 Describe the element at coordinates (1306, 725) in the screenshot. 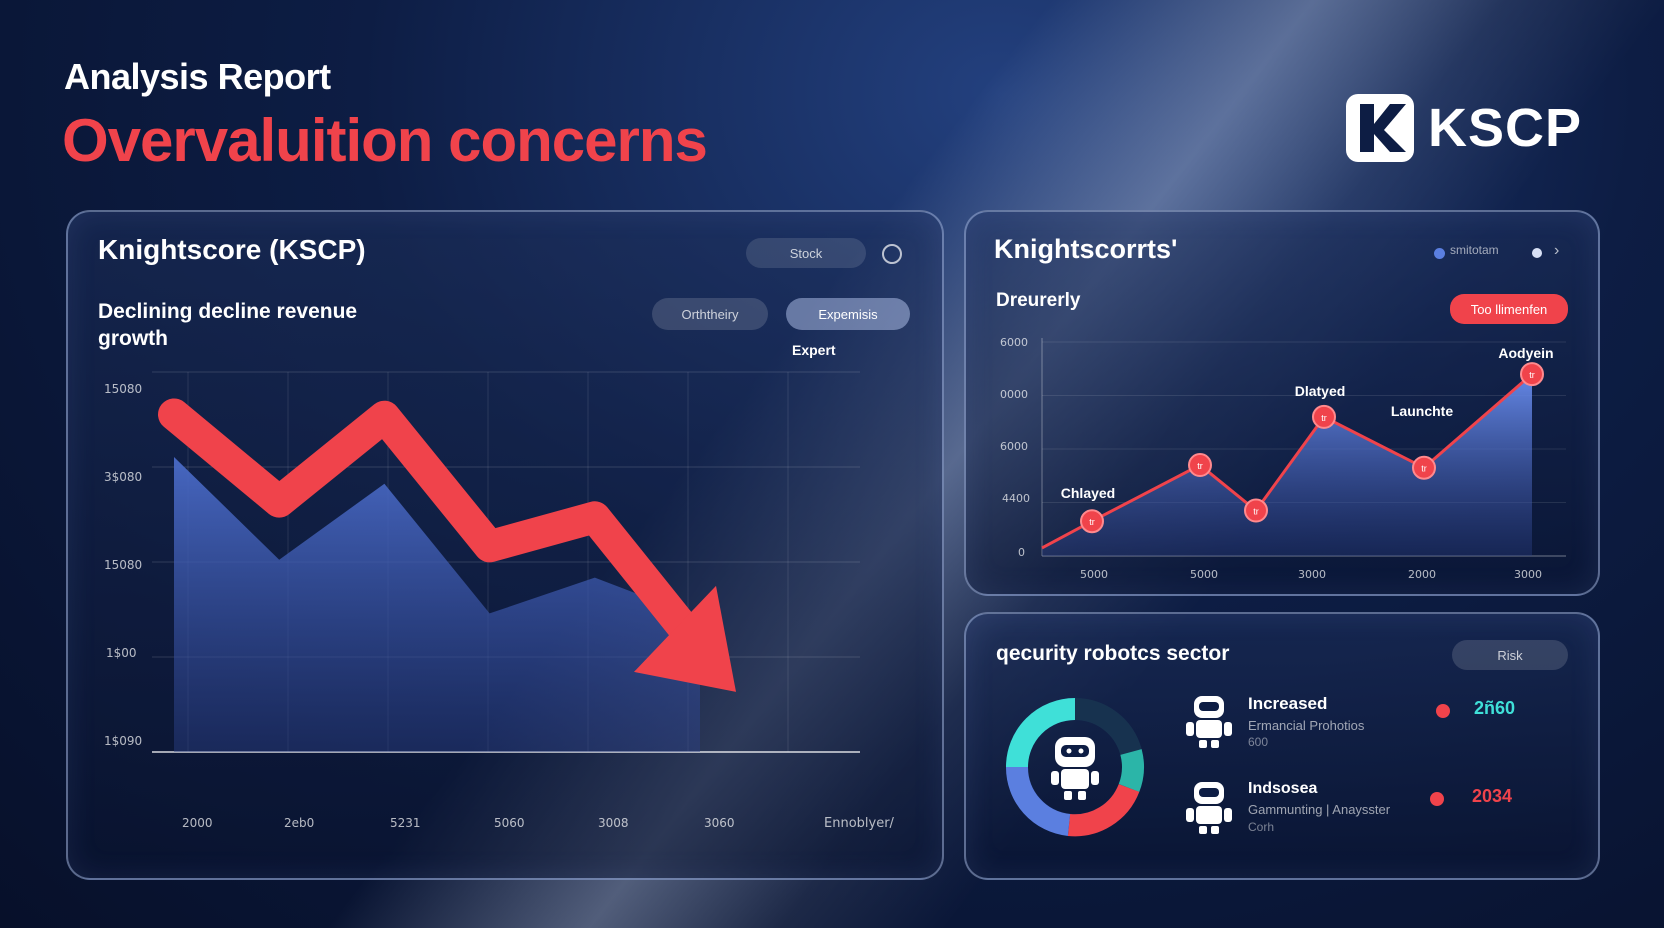

I see `item-subtitle: Ermancial Prohotios` at that location.